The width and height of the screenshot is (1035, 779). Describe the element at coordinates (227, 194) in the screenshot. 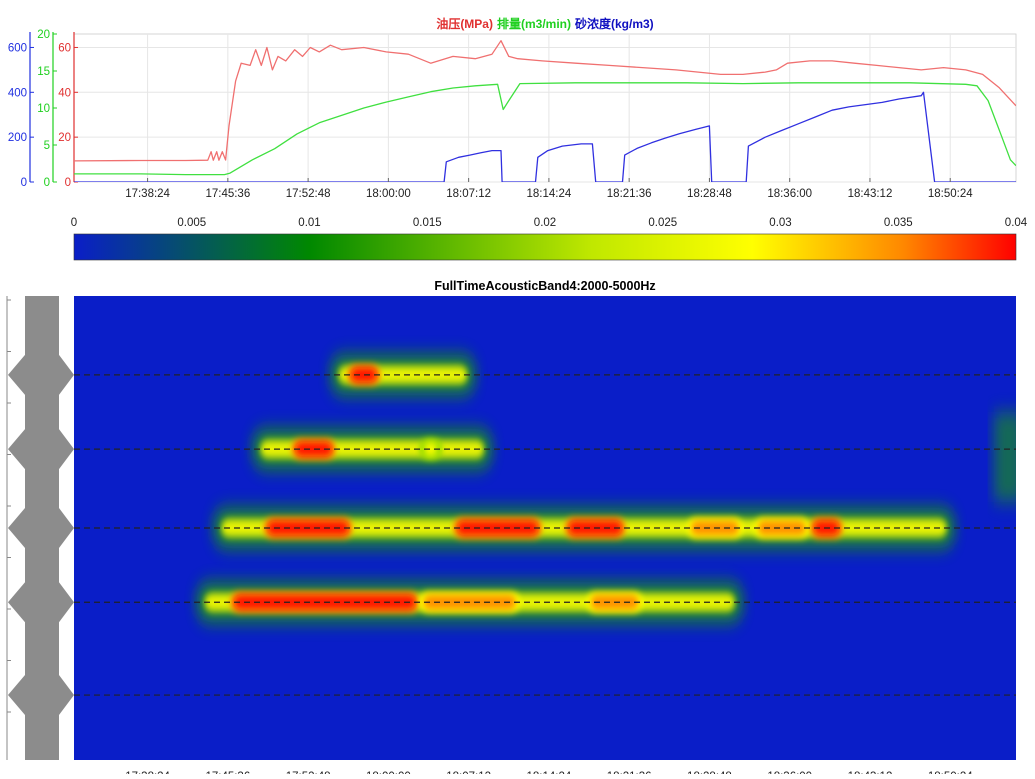

I see `x-tick-label: 17:45:36` at that location.